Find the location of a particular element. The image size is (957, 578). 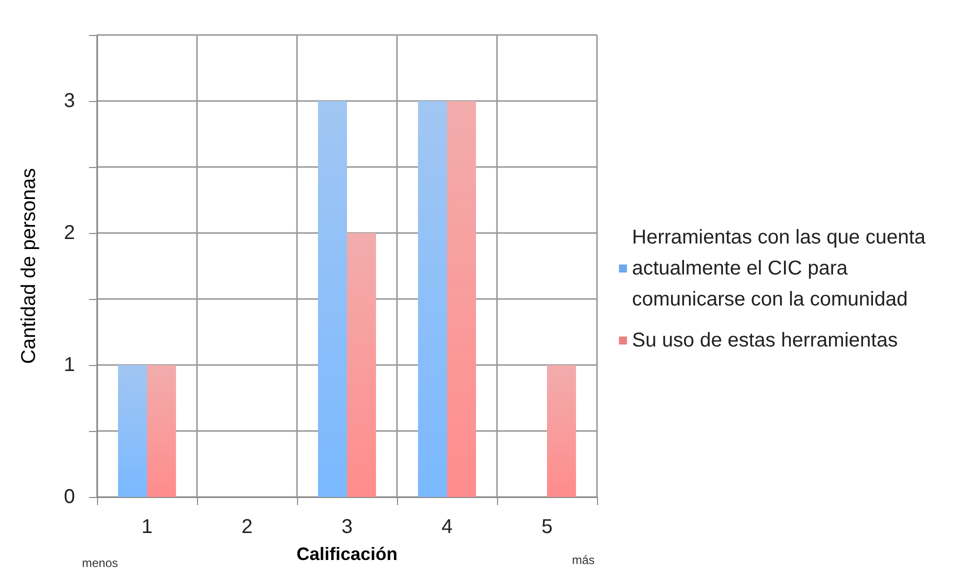

text: menos is located at coordinates (100, 563).